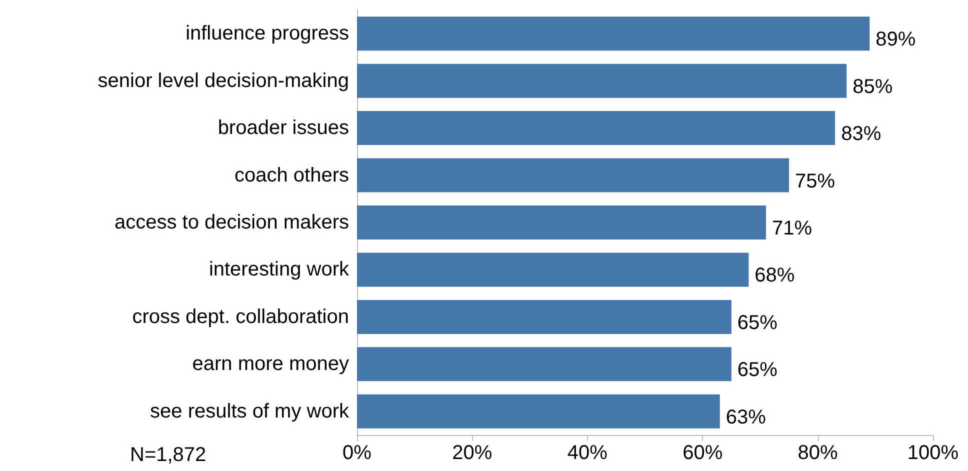 The image size is (968, 471). I want to click on y-tick-label: senior level decision-making, so click(223, 81).